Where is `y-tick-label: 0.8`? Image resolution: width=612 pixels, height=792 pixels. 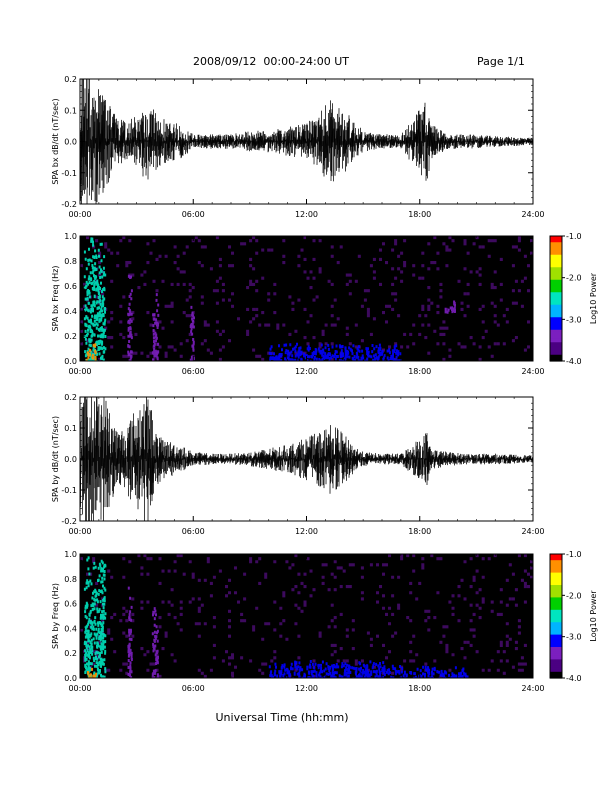 y-tick-label: 0.8 is located at coordinates (70, 579).